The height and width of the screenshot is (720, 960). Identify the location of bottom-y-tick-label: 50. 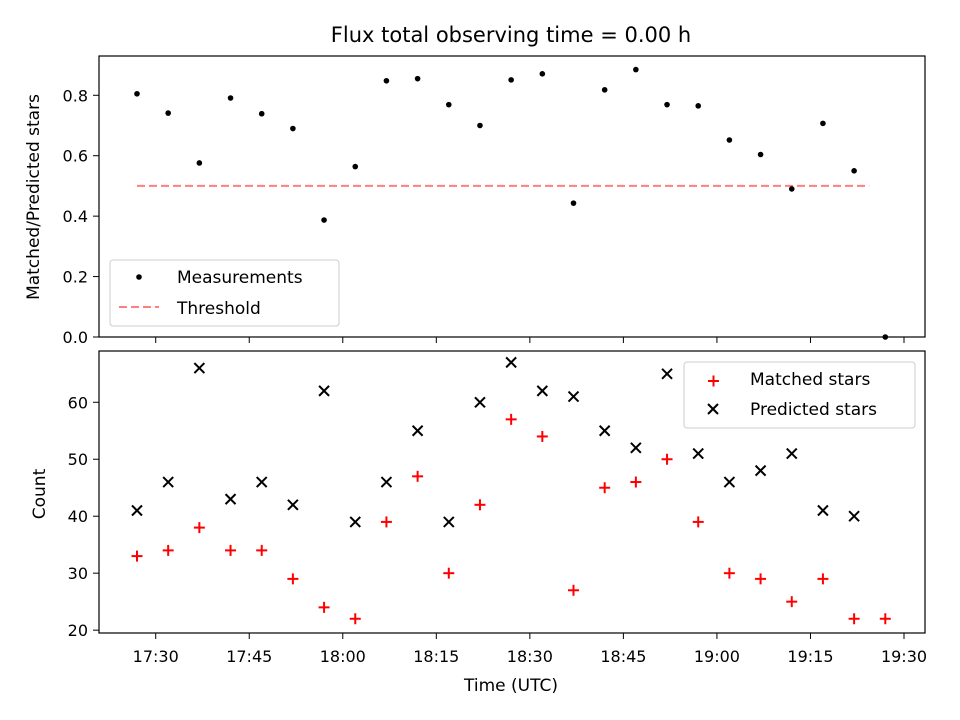
(78, 459).